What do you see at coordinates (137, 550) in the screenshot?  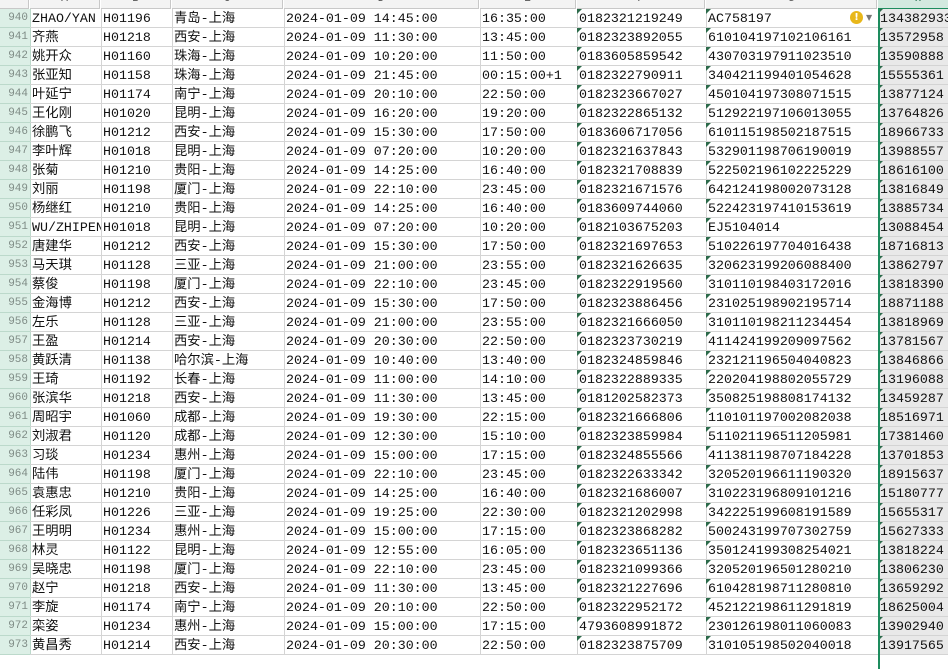 I see `cell-b: H01122` at bounding box center [137, 550].